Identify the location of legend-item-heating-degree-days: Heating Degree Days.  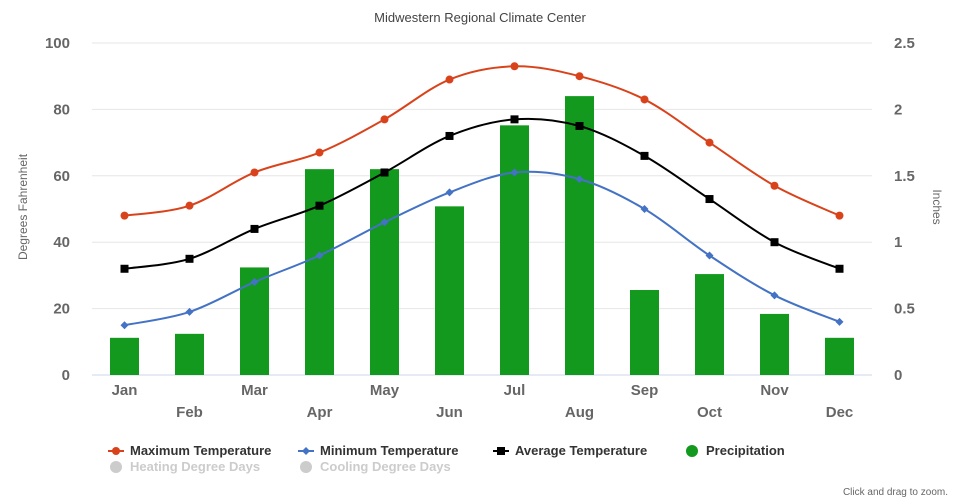
(185, 466).